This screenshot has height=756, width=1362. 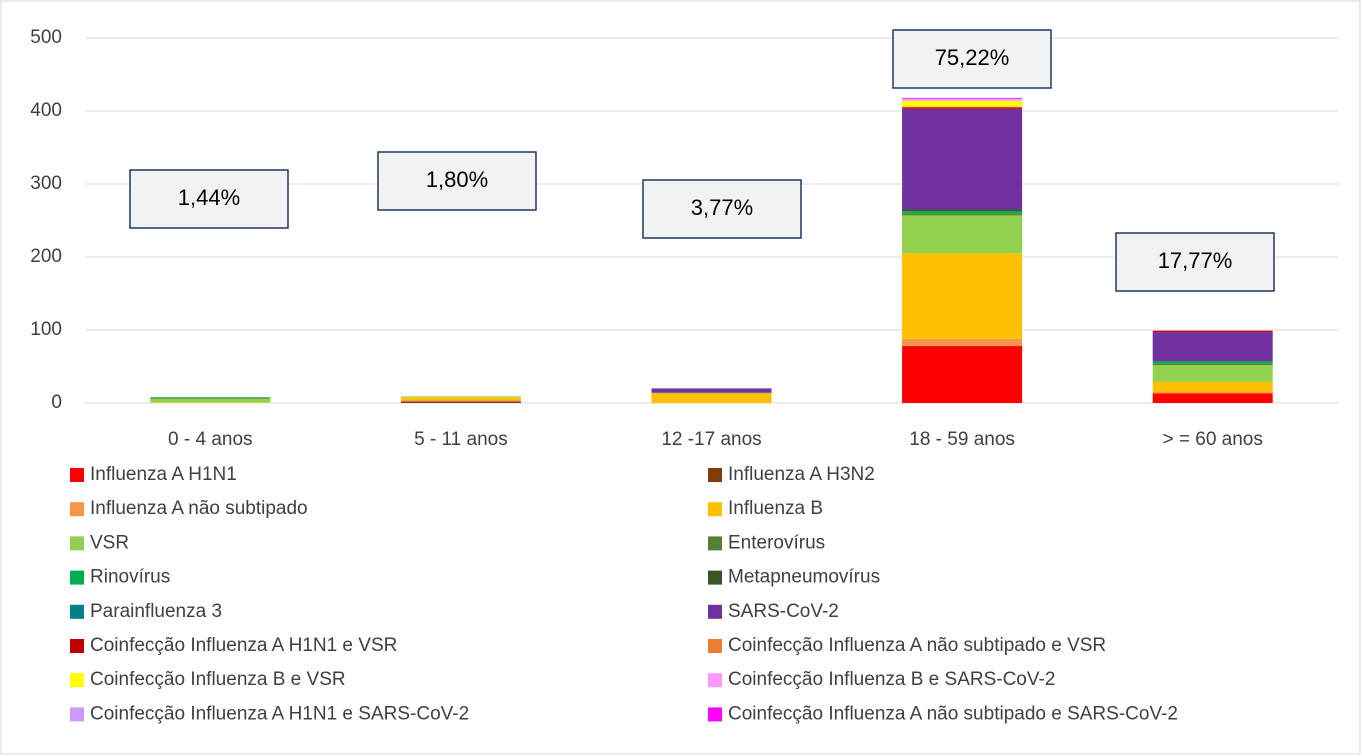 What do you see at coordinates (783, 611) in the screenshot?
I see `legend-label: SARS-CoV-2` at bounding box center [783, 611].